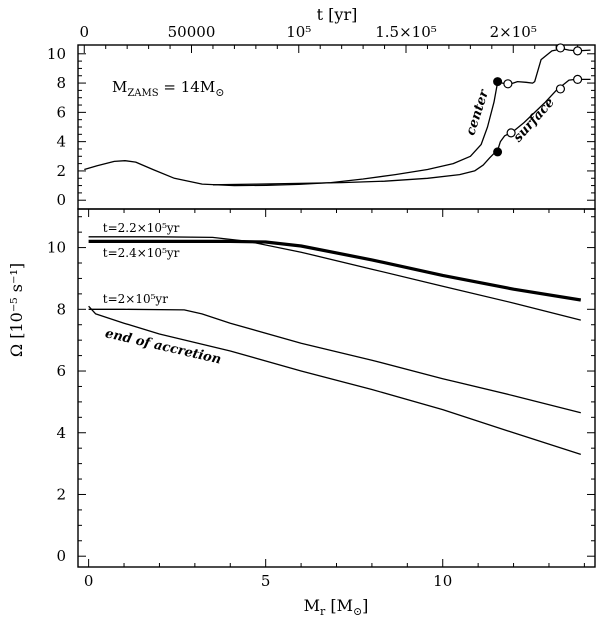 This screenshot has height=620, width=600. I want to click on bottom-y-tick-label: 0, so click(61, 556).